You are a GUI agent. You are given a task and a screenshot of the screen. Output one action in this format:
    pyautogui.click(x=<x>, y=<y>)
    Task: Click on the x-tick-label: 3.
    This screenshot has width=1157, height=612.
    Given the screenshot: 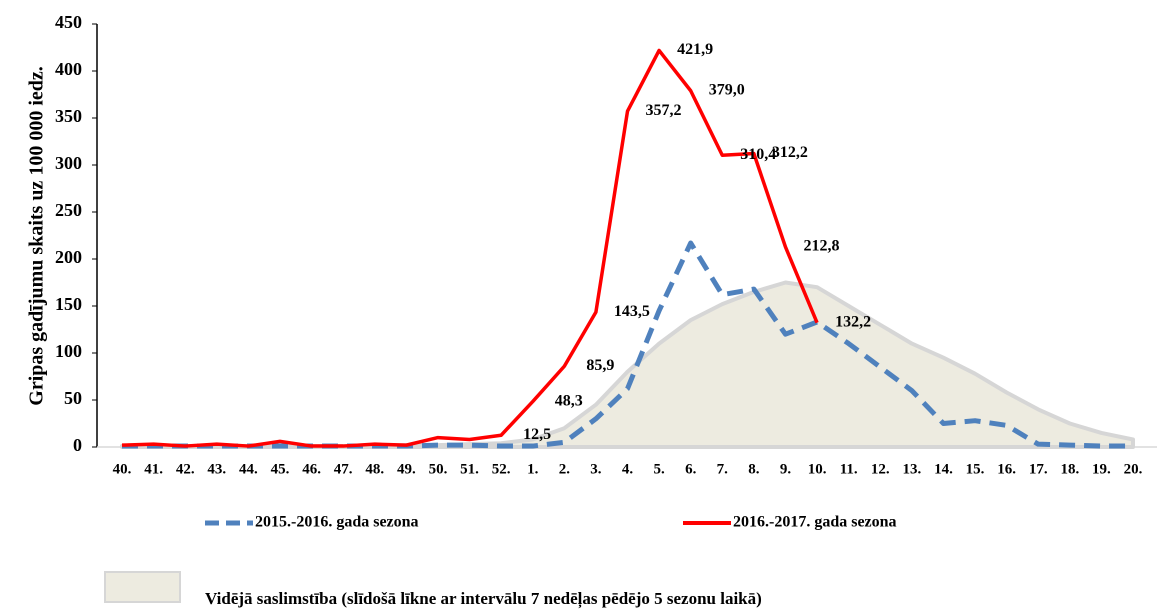 What is the action you would take?
    pyautogui.click(x=596, y=469)
    